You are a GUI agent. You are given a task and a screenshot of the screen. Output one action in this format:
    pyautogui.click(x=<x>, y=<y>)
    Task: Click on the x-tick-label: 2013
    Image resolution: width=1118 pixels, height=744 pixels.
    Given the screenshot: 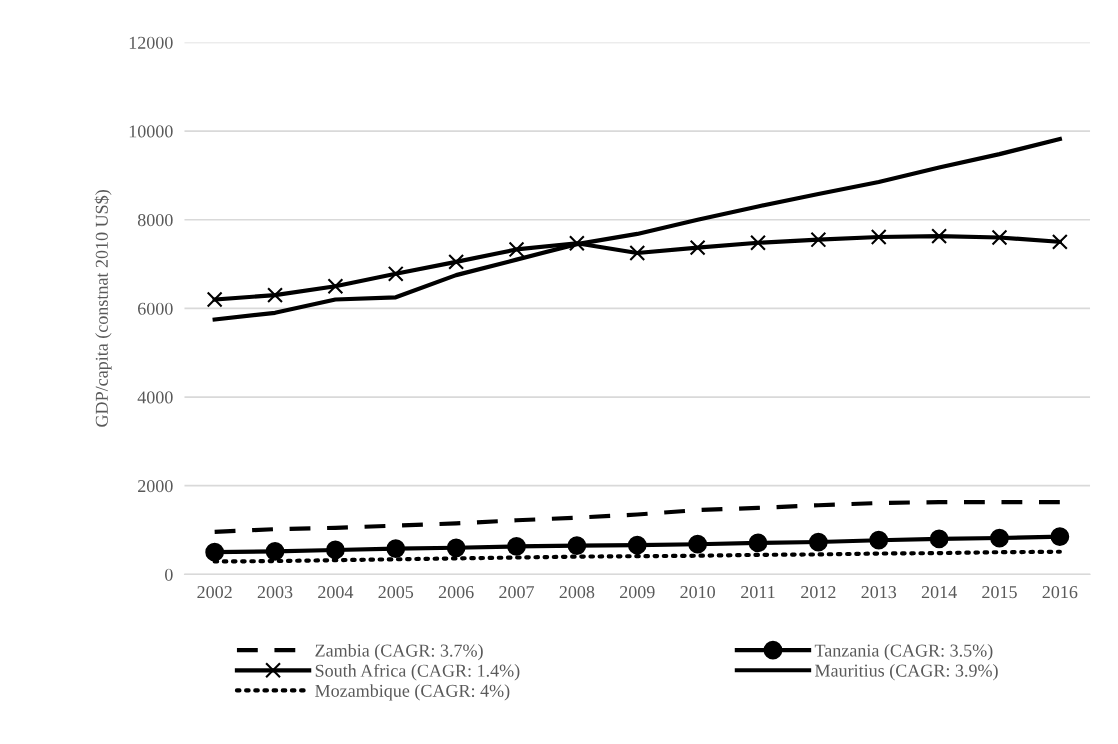 What is the action you would take?
    pyautogui.click(x=879, y=592)
    